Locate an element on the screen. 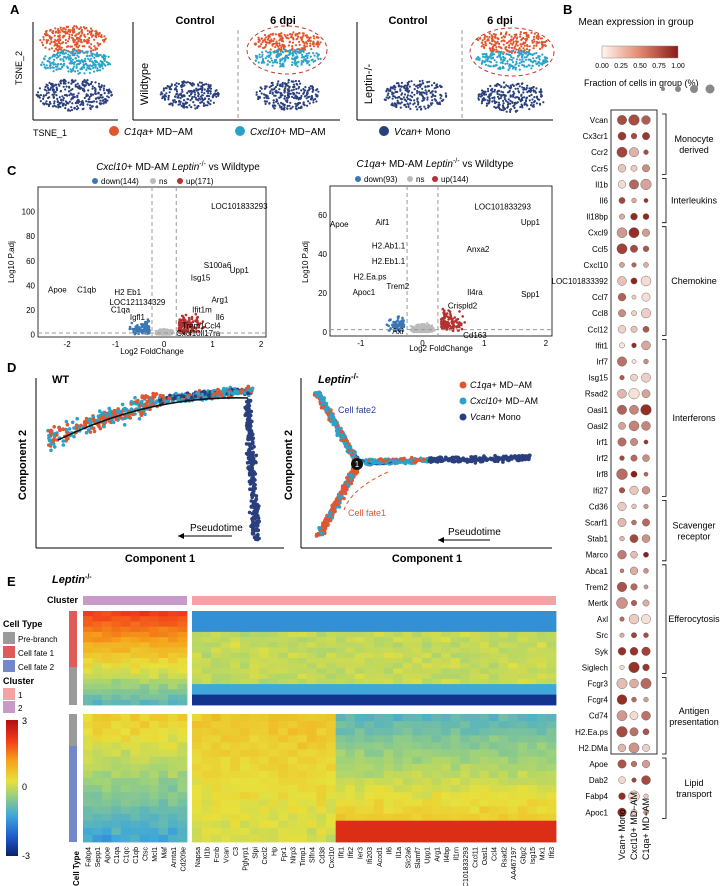 The width and height of the screenshot is (723, 886). cluster-legend-title: Cluster is located at coordinates (19, 681).